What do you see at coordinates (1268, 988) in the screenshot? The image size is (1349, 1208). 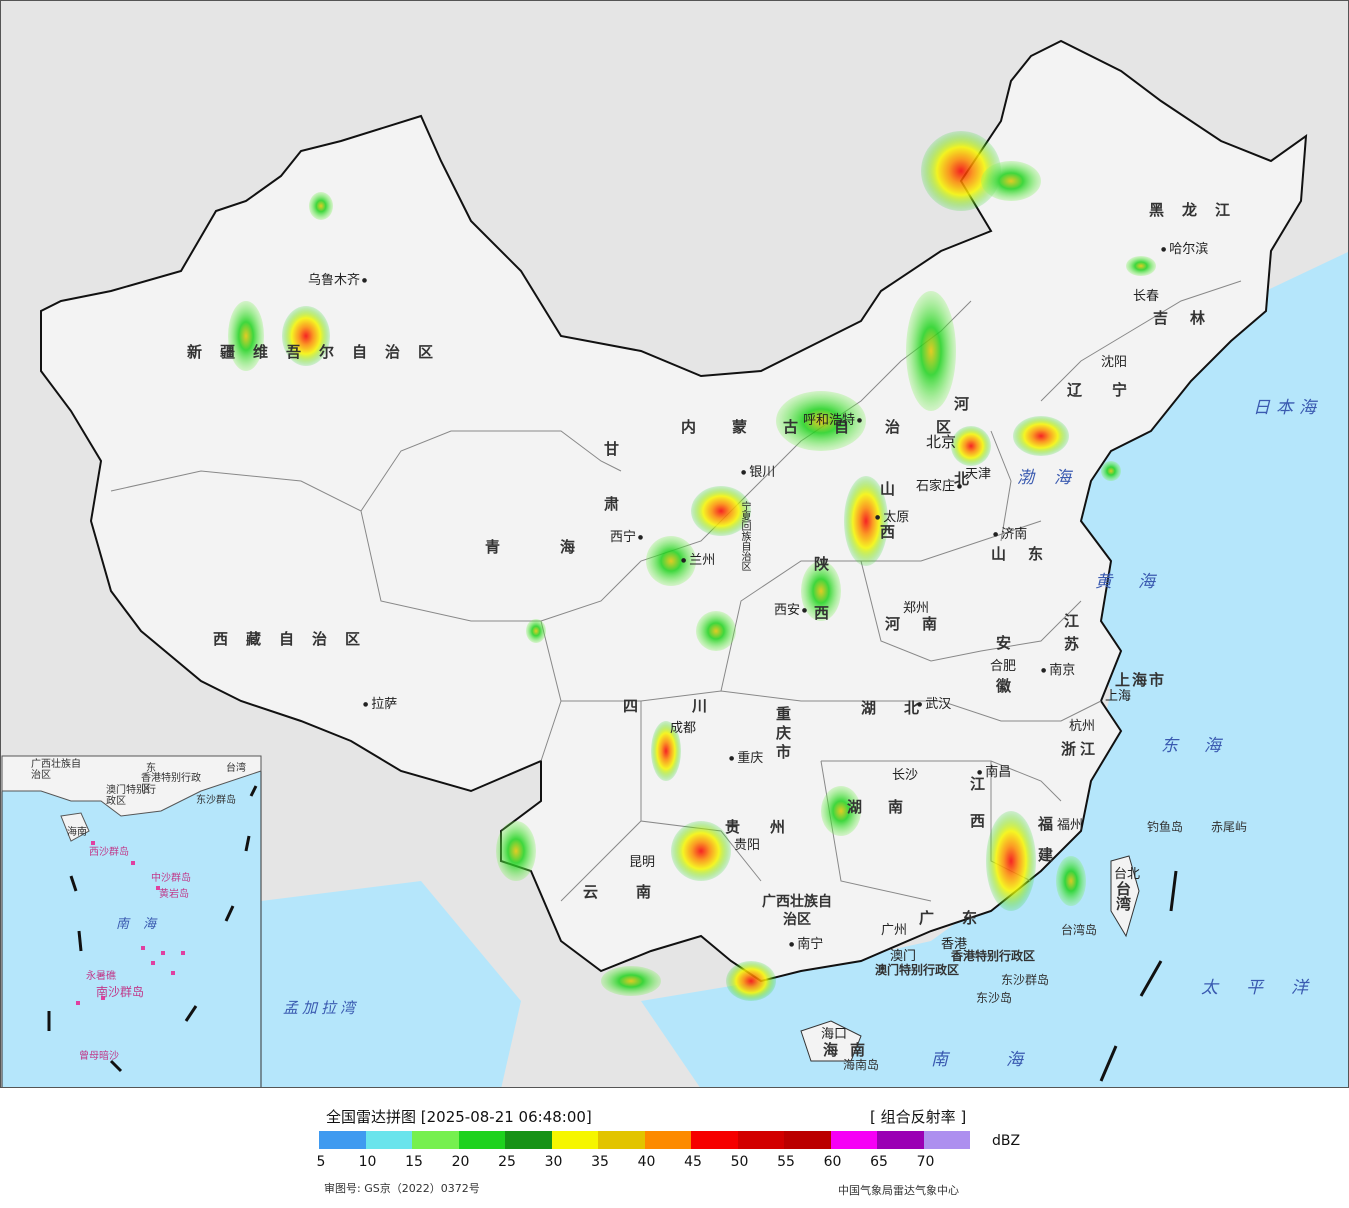 I see `sea-pacific: 太平洋` at bounding box center [1268, 988].